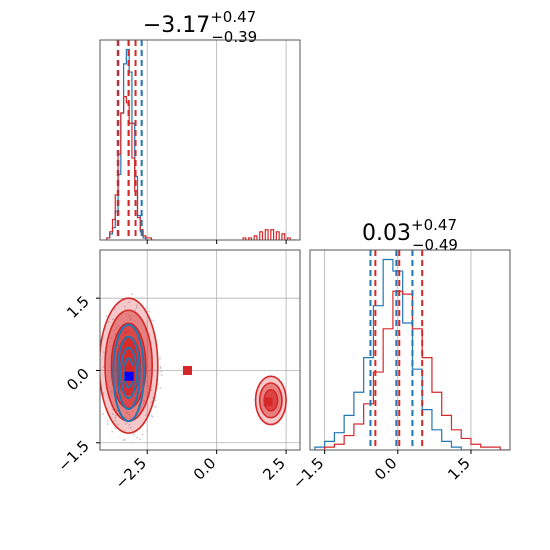 Image resolution: width=550 pixels, height=550 pixels. Describe the element at coordinates (386, 233) in the screenshot. I see `marginal-2-title-value: 0.03` at that location.